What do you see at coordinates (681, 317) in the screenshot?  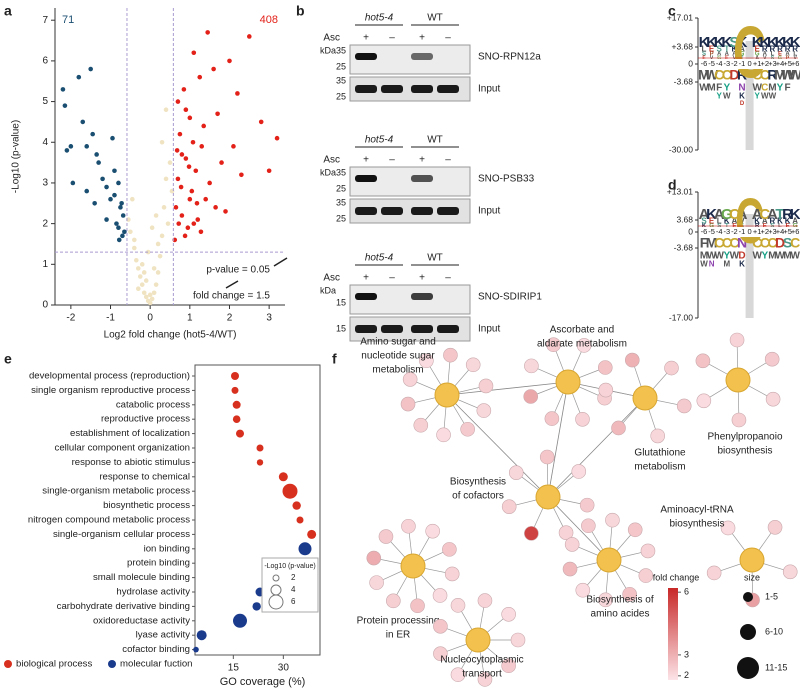 I see `y-tick-label: -17.00` at bounding box center [681, 317].